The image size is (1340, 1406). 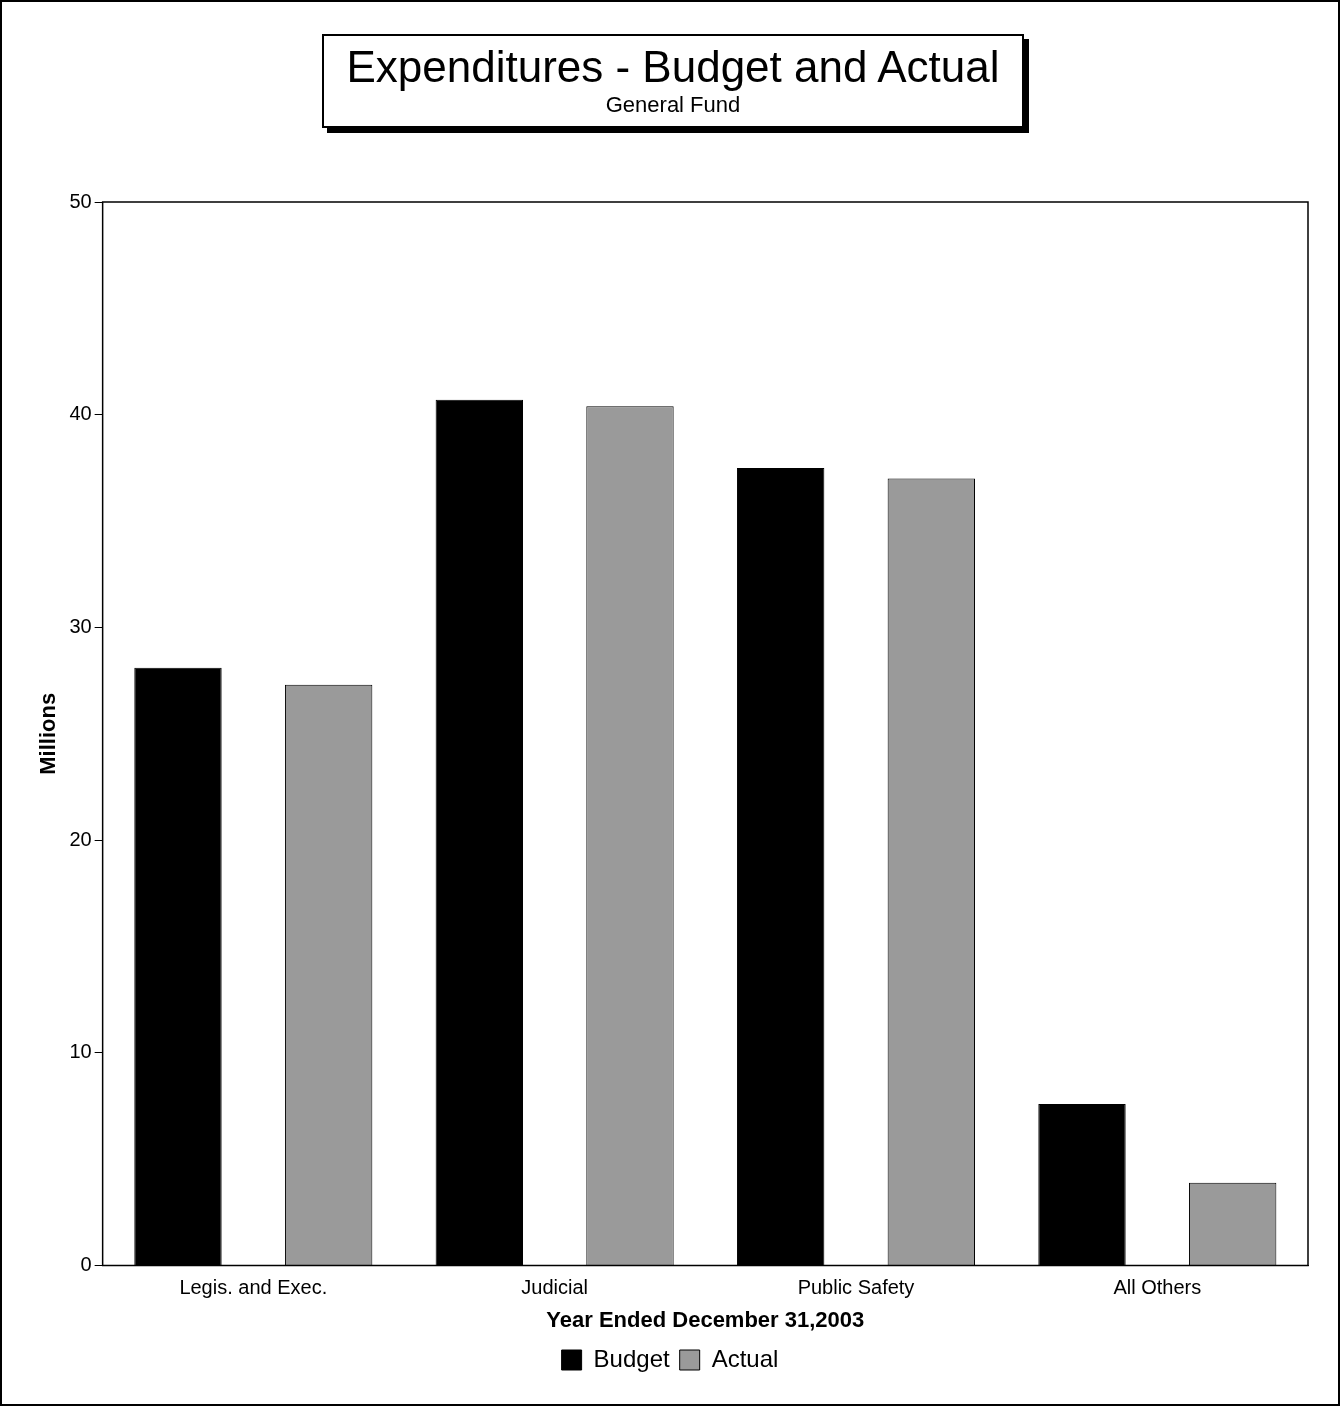 I want to click on y-axis-title: Millions, so click(x=48, y=733).